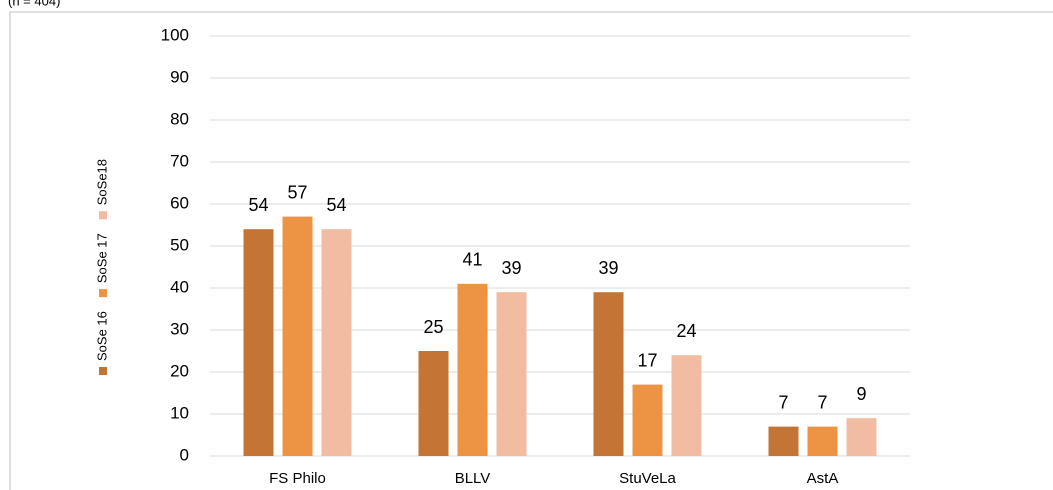 The width and height of the screenshot is (1053, 490). Describe the element at coordinates (861, 394) in the screenshot. I see `value-label: 9` at that location.